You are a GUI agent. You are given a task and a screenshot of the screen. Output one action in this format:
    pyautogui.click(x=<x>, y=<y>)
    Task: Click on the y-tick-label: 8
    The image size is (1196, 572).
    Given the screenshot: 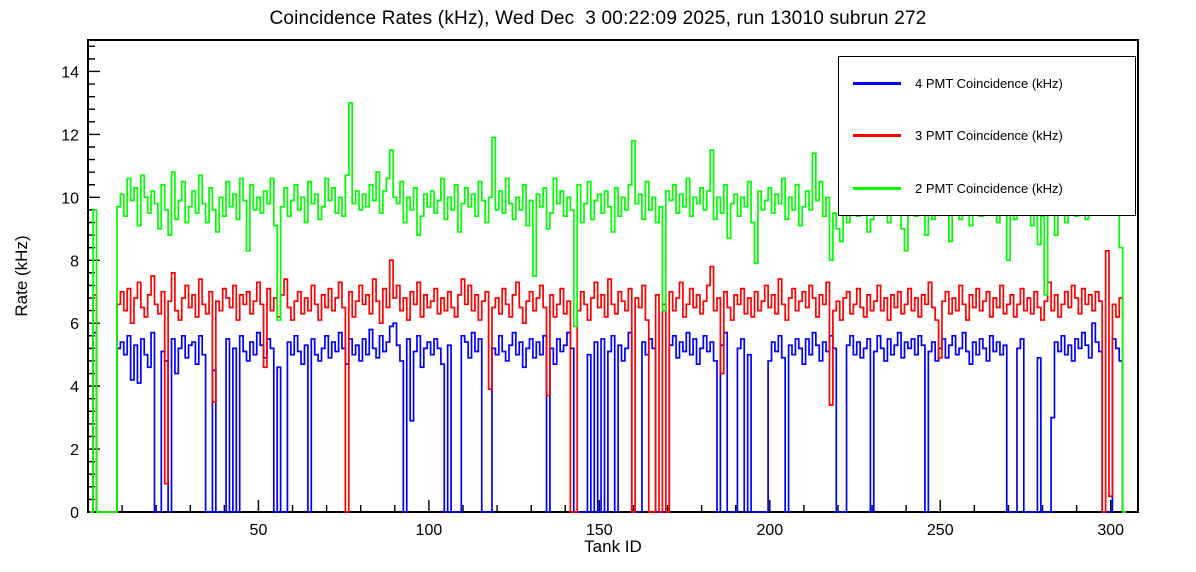 What is the action you would take?
    pyautogui.click(x=74, y=261)
    